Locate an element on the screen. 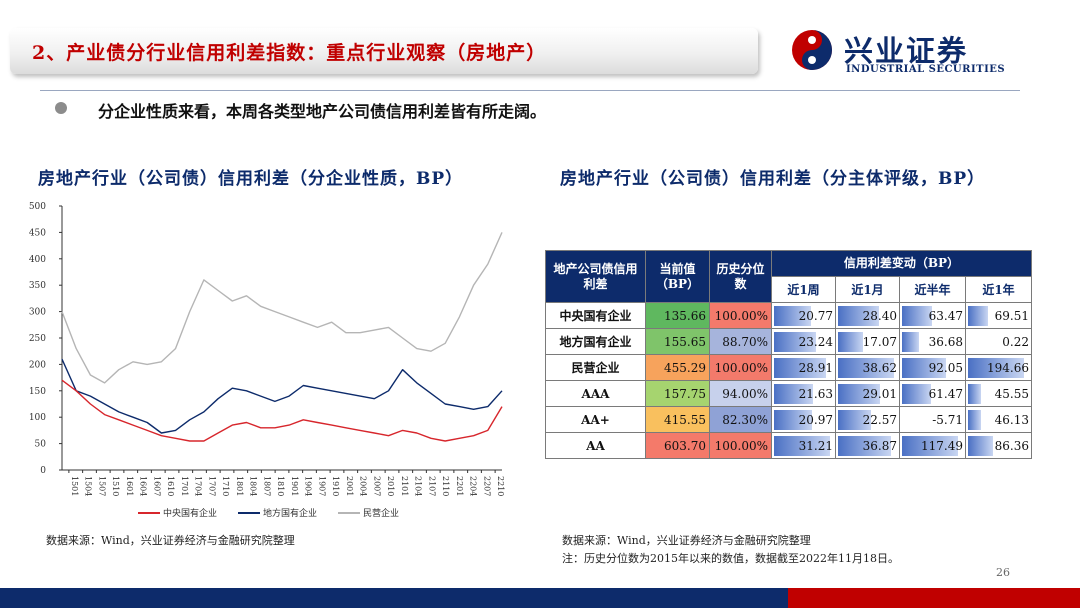 The height and width of the screenshot is (608, 1080). x-tick-label: 1701 is located at coordinates (184, 486).